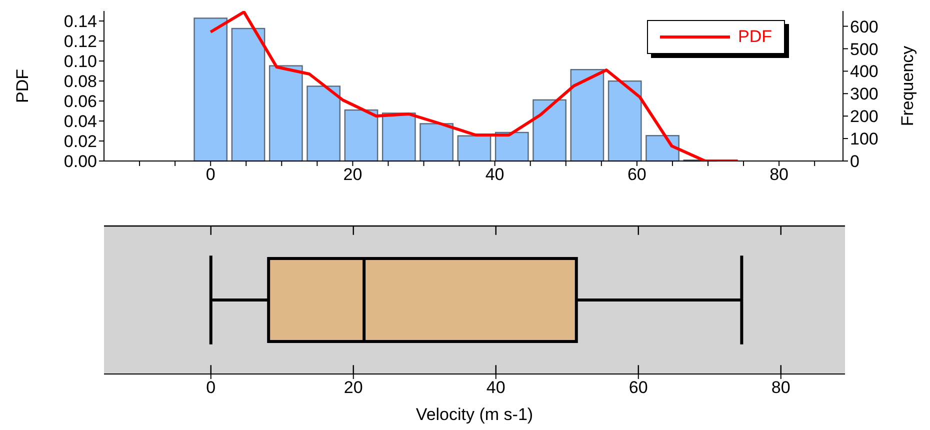  I want to click on y-tick-label: 0.06, so click(80, 102).